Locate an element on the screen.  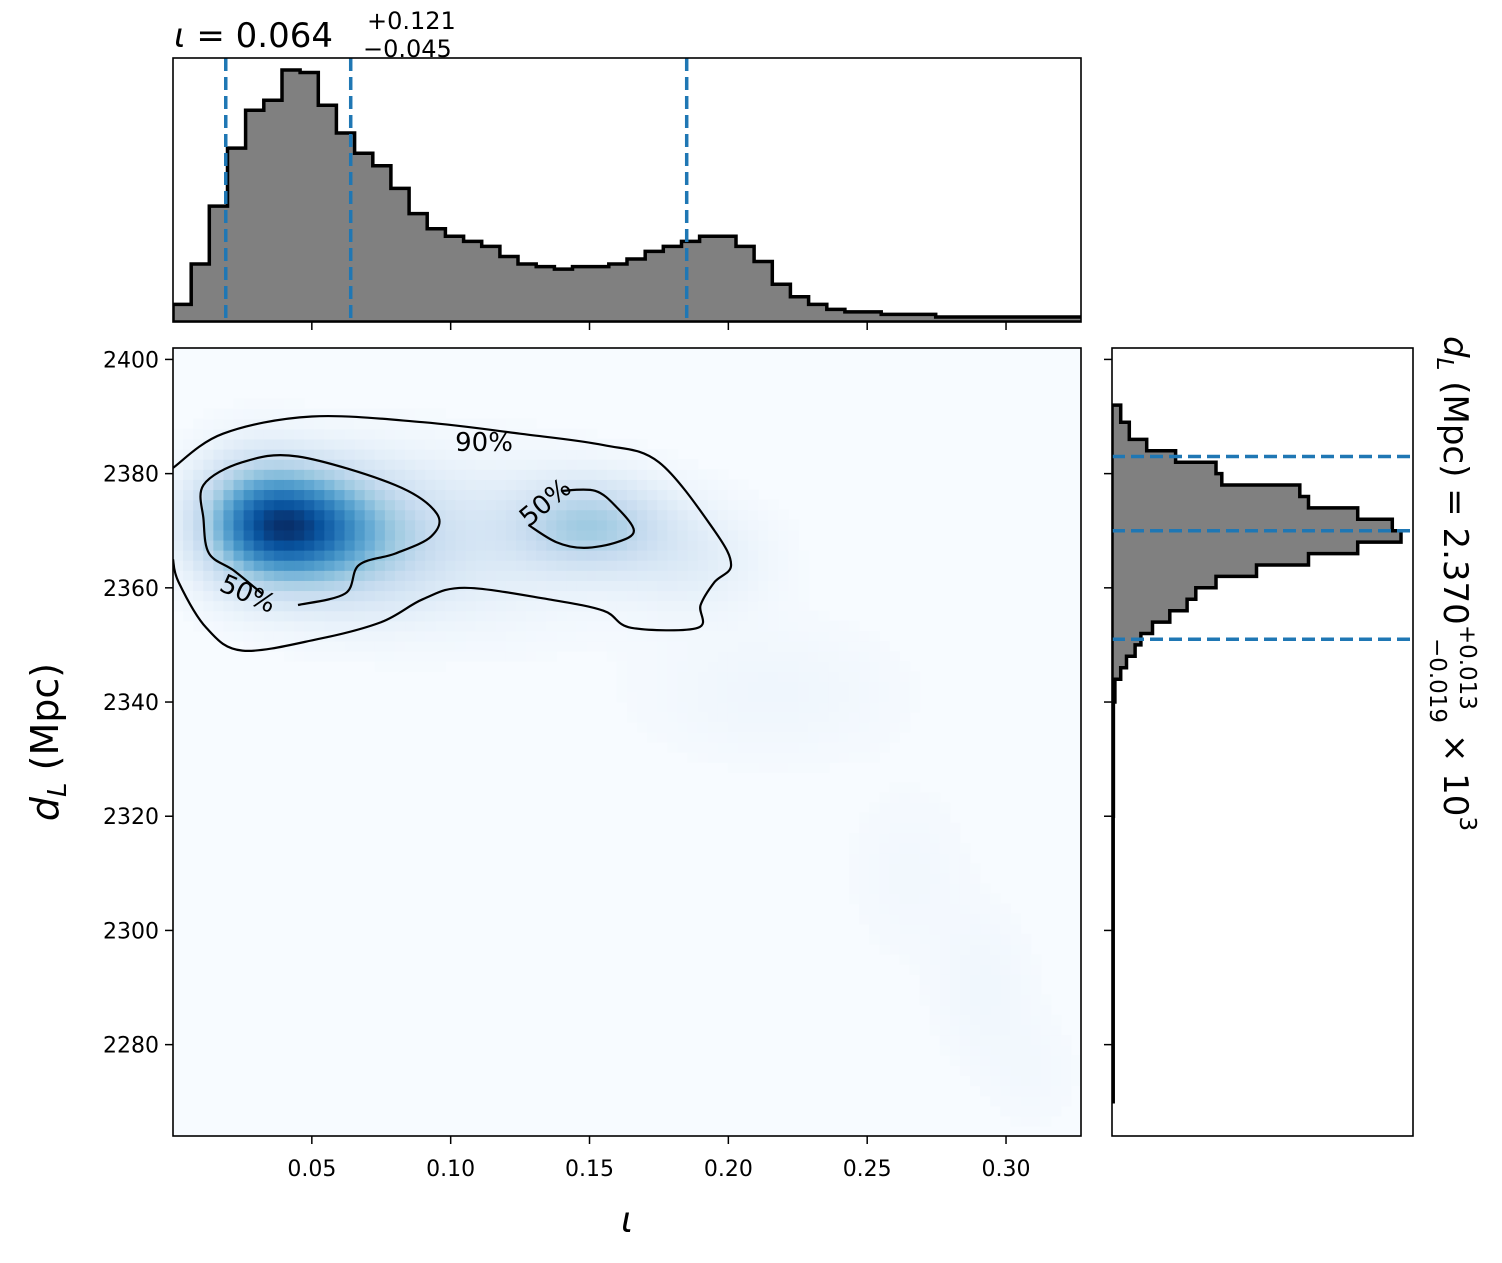
iota-title: ι = 0.064 is located at coordinates (253, 36).